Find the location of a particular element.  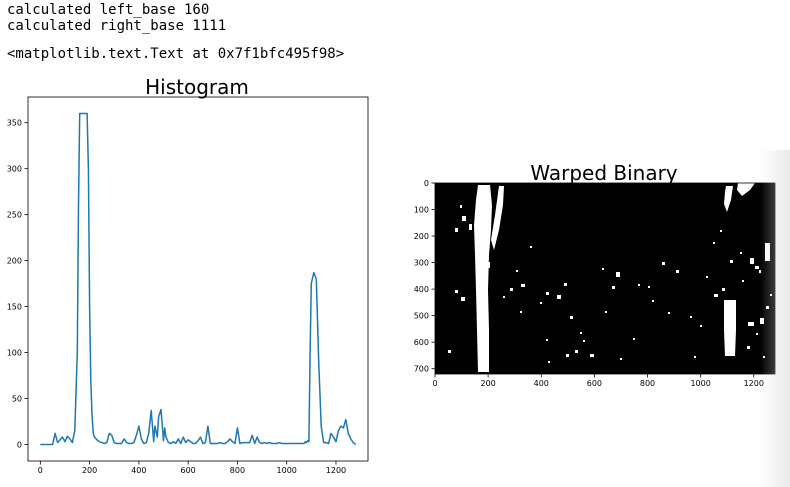

histogram-x-ticks: 0 200 400 600 800 1000 1200 is located at coordinates (192, 468).